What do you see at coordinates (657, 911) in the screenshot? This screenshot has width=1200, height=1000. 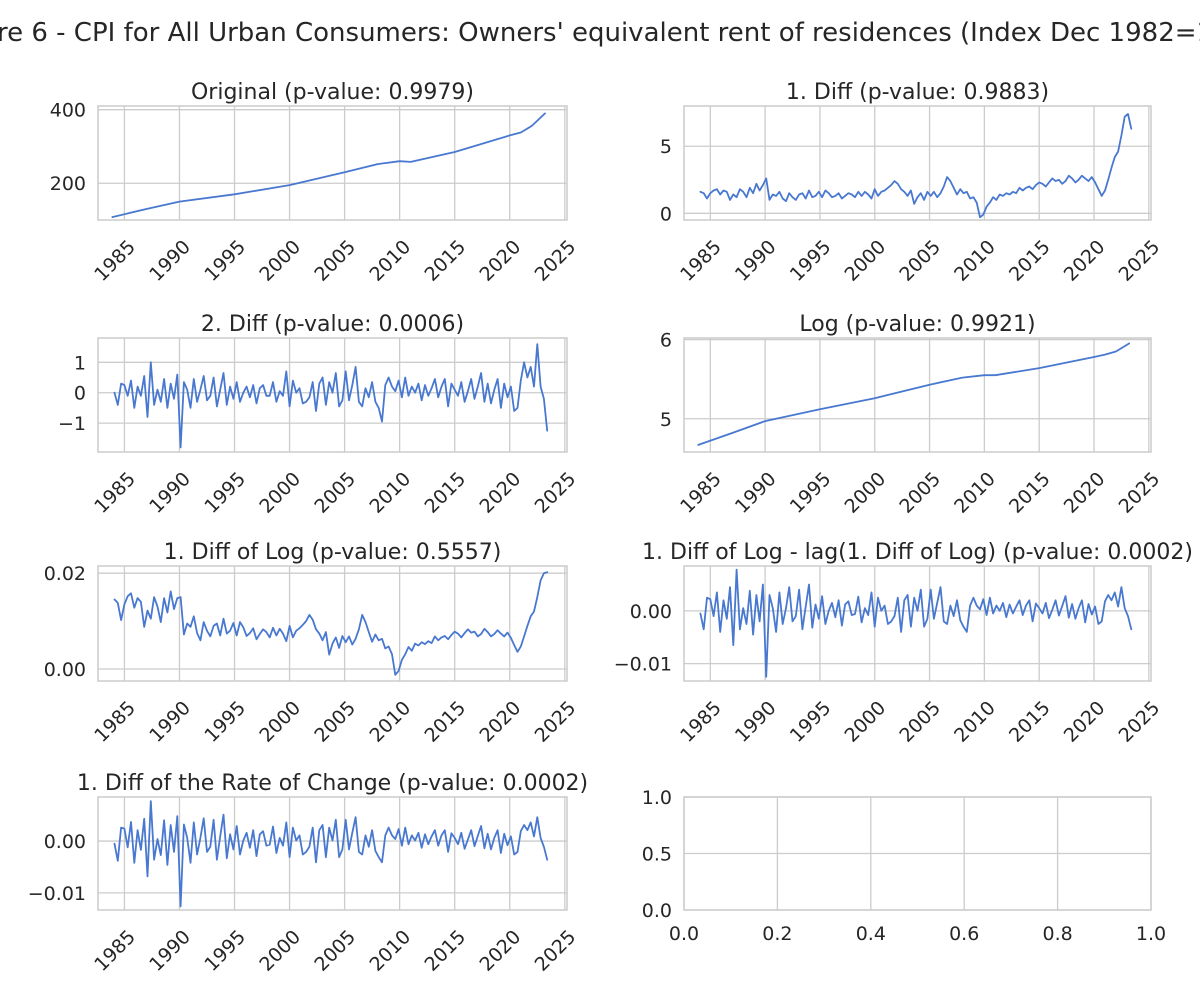 I see `y-tick-label: 0.0` at bounding box center [657, 911].